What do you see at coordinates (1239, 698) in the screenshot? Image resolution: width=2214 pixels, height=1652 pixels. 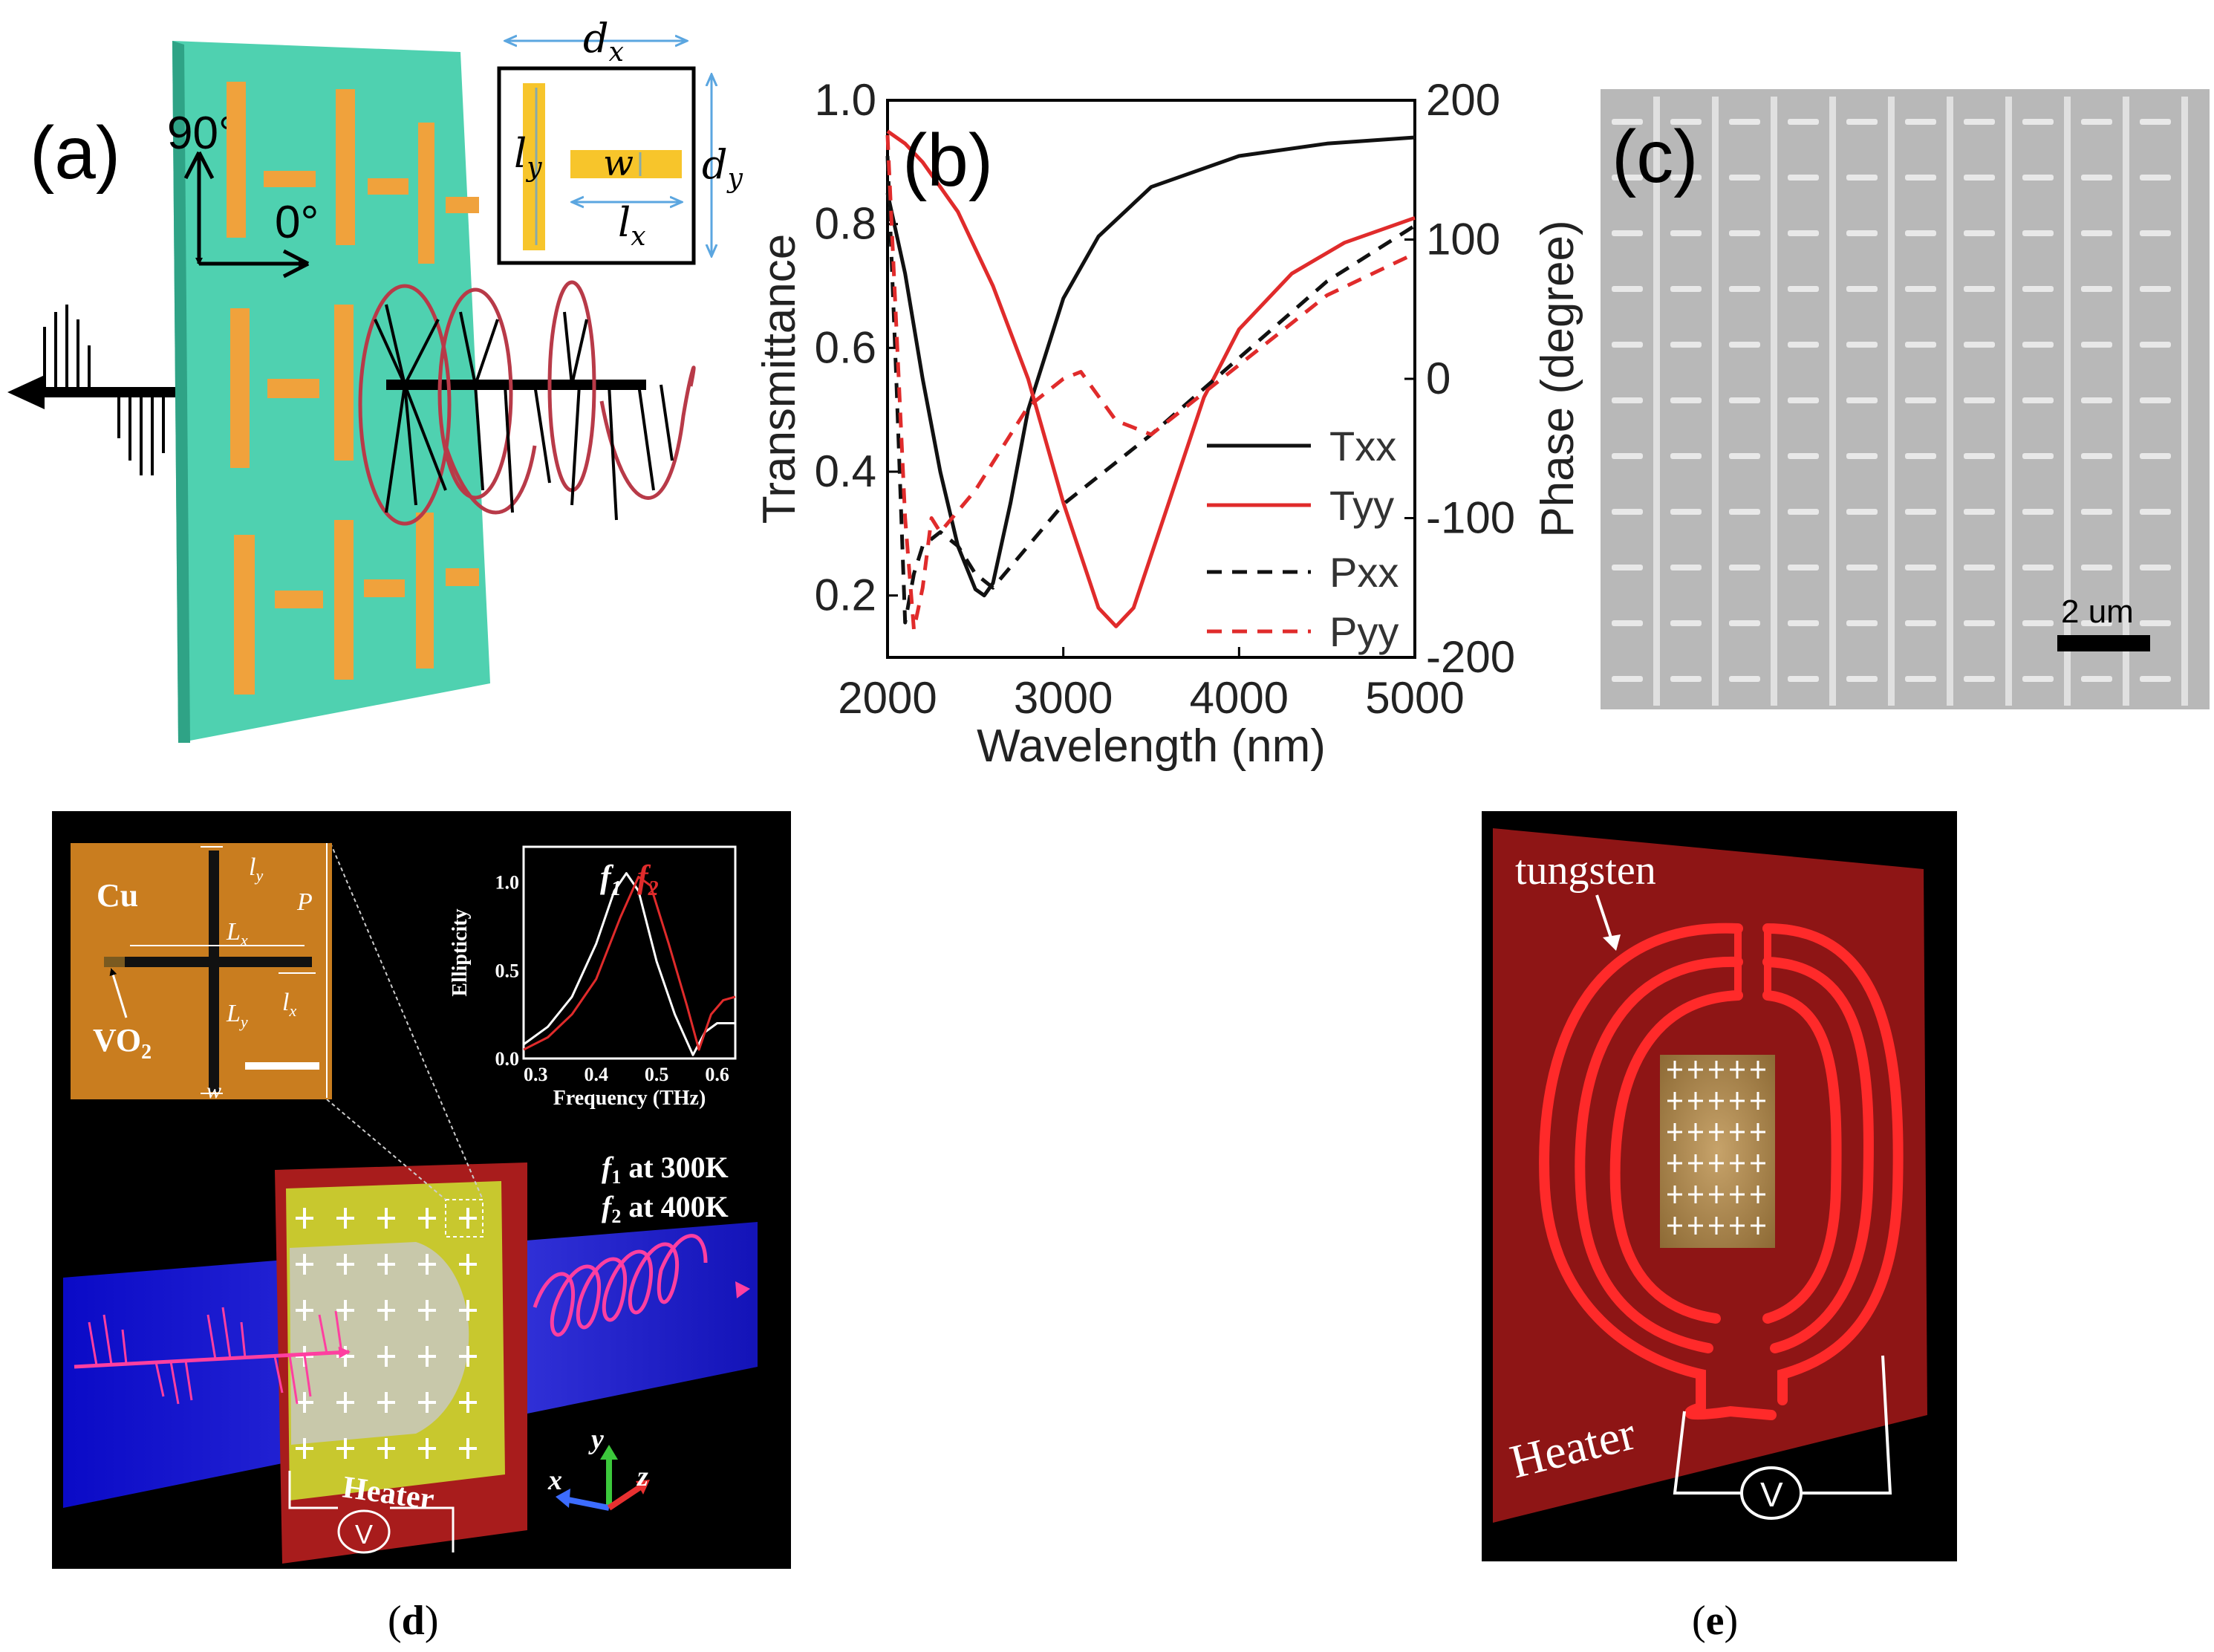 I see `x-tick-label: 4000` at bounding box center [1239, 698].